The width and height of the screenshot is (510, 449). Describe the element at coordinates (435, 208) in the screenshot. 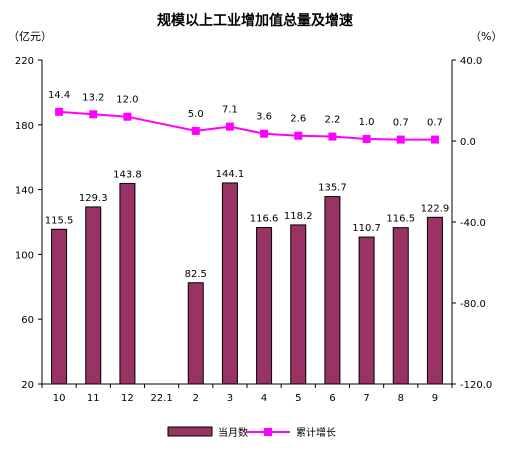

I see `bar-data-label: 122.9` at that location.